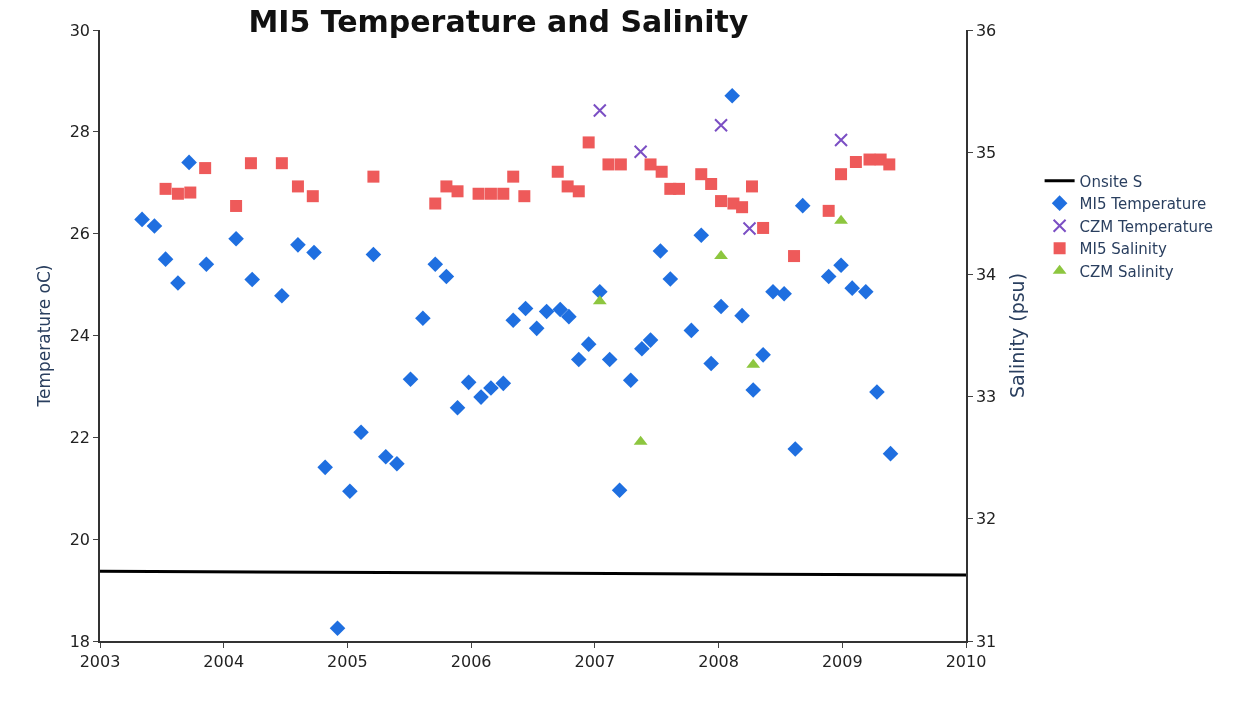 This screenshot has width=1246, height=710. What do you see at coordinates (80, 437) in the screenshot?
I see `y-tick-label: 22` at bounding box center [80, 437].